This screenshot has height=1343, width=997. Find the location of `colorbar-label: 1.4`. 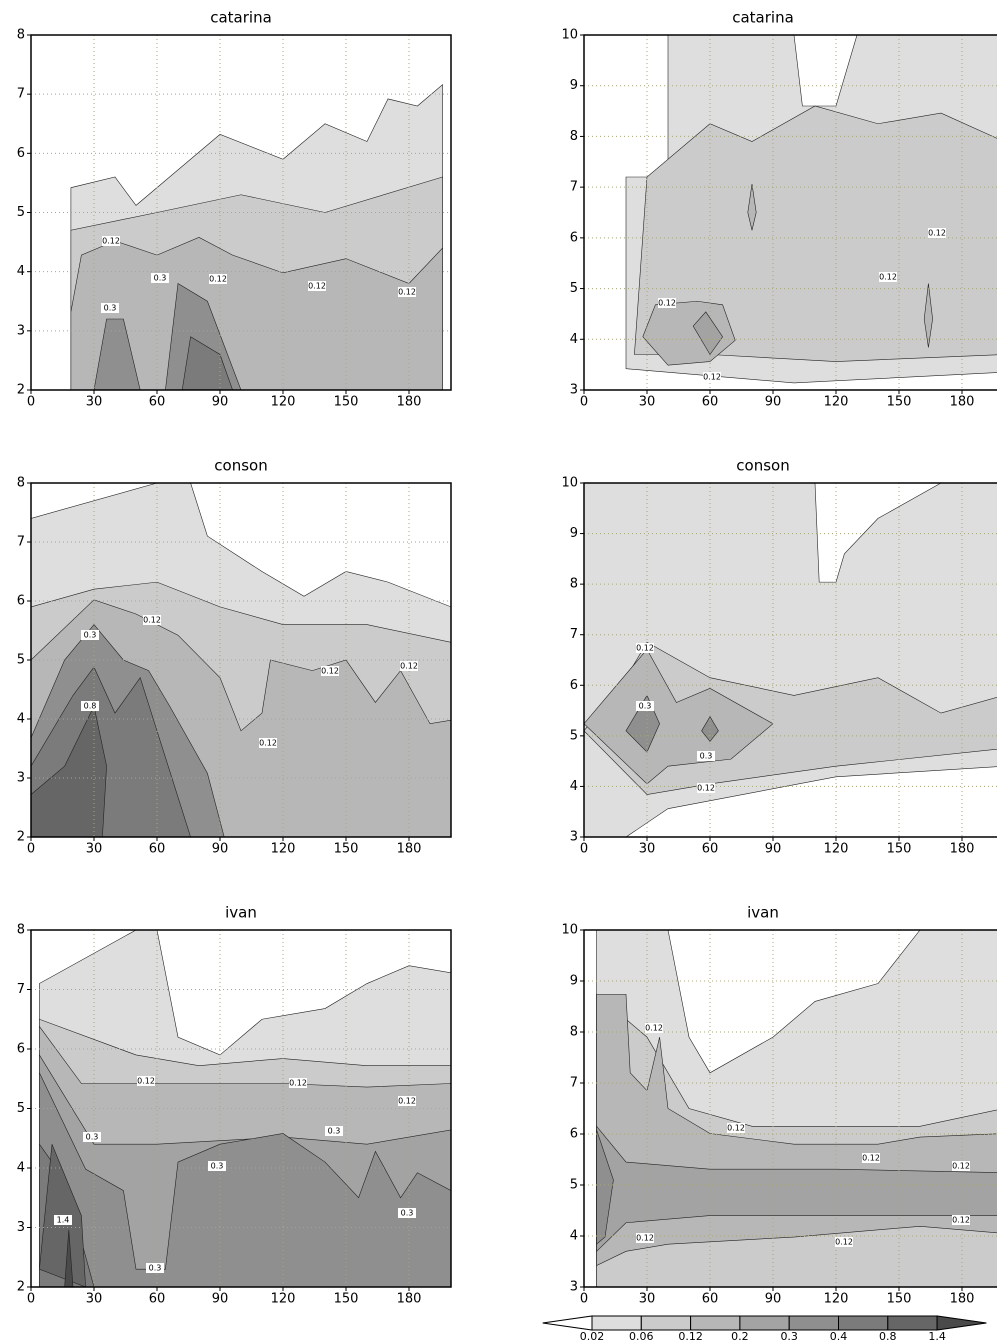

colorbar-label: 1.4 is located at coordinates (937, 1336).